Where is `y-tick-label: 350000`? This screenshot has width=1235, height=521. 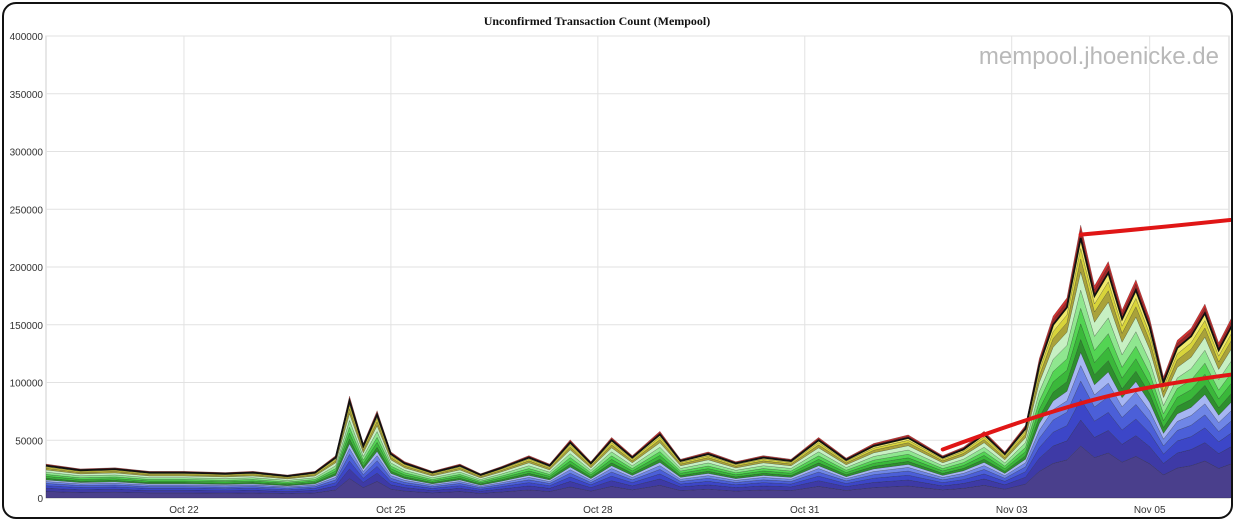
y-tick-label: 350000 is located at coordinates (27, 95).